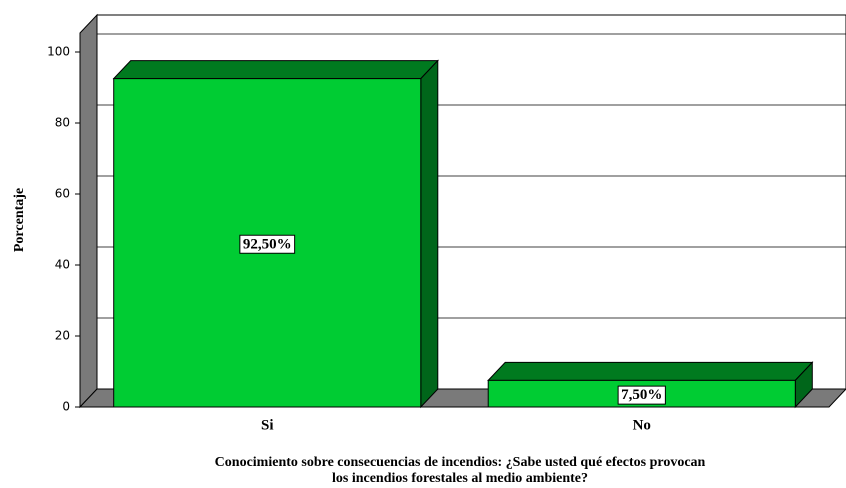 The height and width of the screenshot is (488, 846). What do you see at coordinates (19, 220) in the screenshot?
I see `y-axis-label: Porcentaje` at bounding box center [19, 220].